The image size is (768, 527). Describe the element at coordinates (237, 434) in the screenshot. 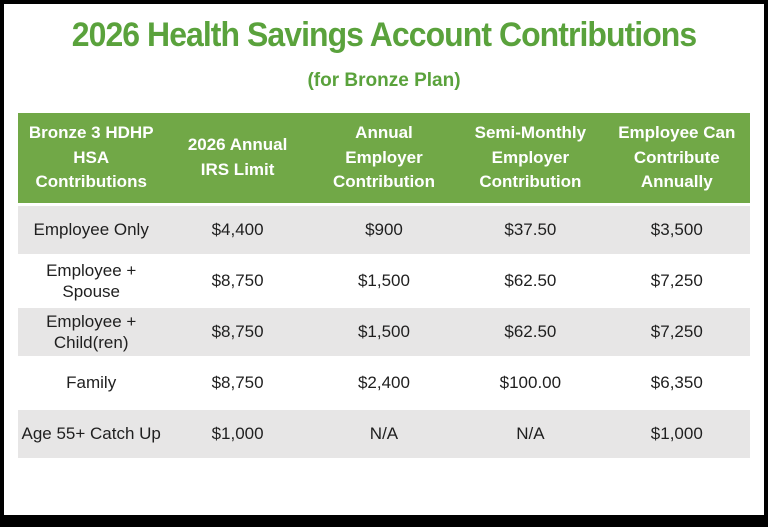

I see `irs-limit-value: $1,000` at that location.